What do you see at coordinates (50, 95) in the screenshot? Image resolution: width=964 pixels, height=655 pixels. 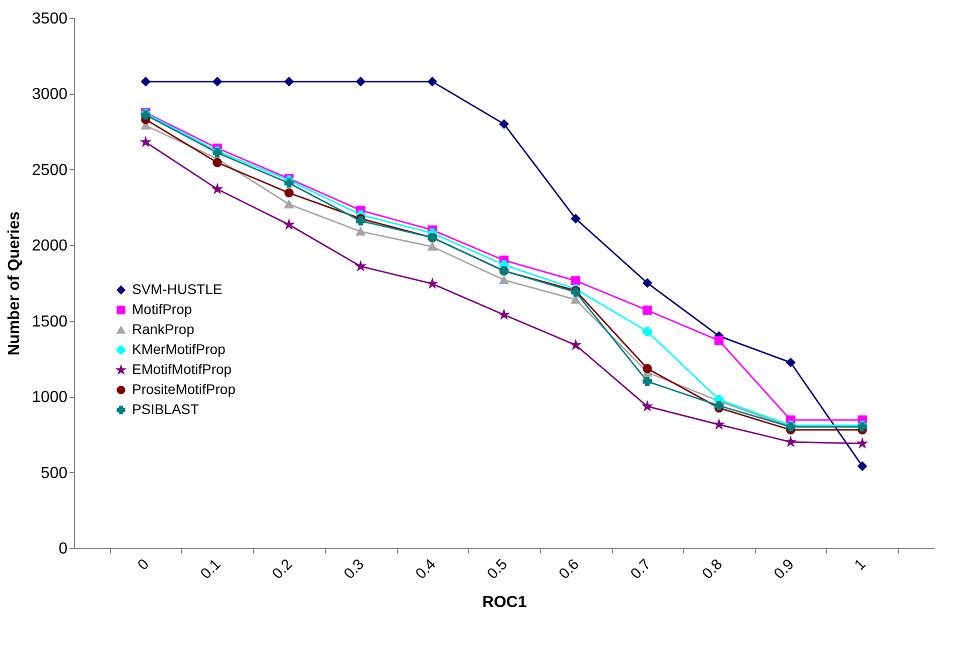 I see `y-tick-label: 3000` at bounding box center [50, 95].